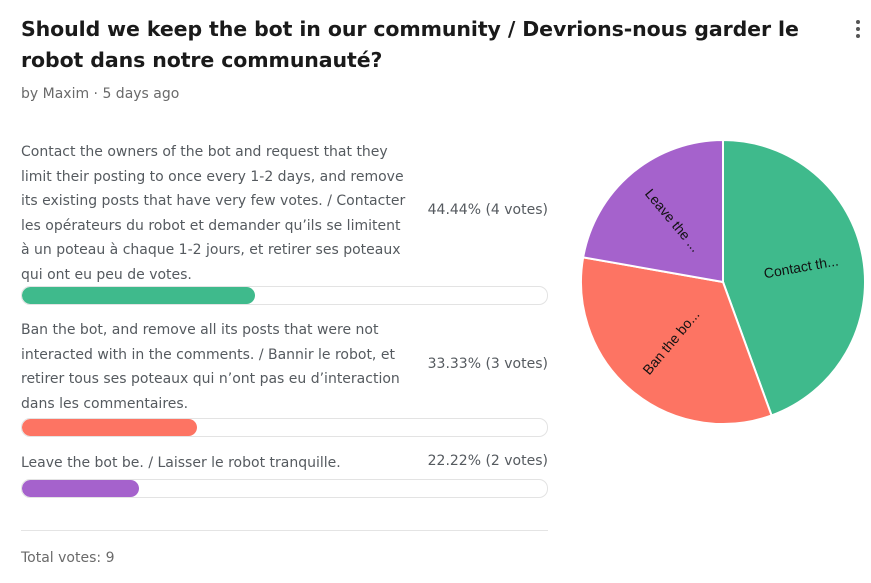  What do you see at coordinates (100, 94) in the screenshot?
I see `poll-meta: by Maxim · 5 days ago` at bounding box center [100, 94].